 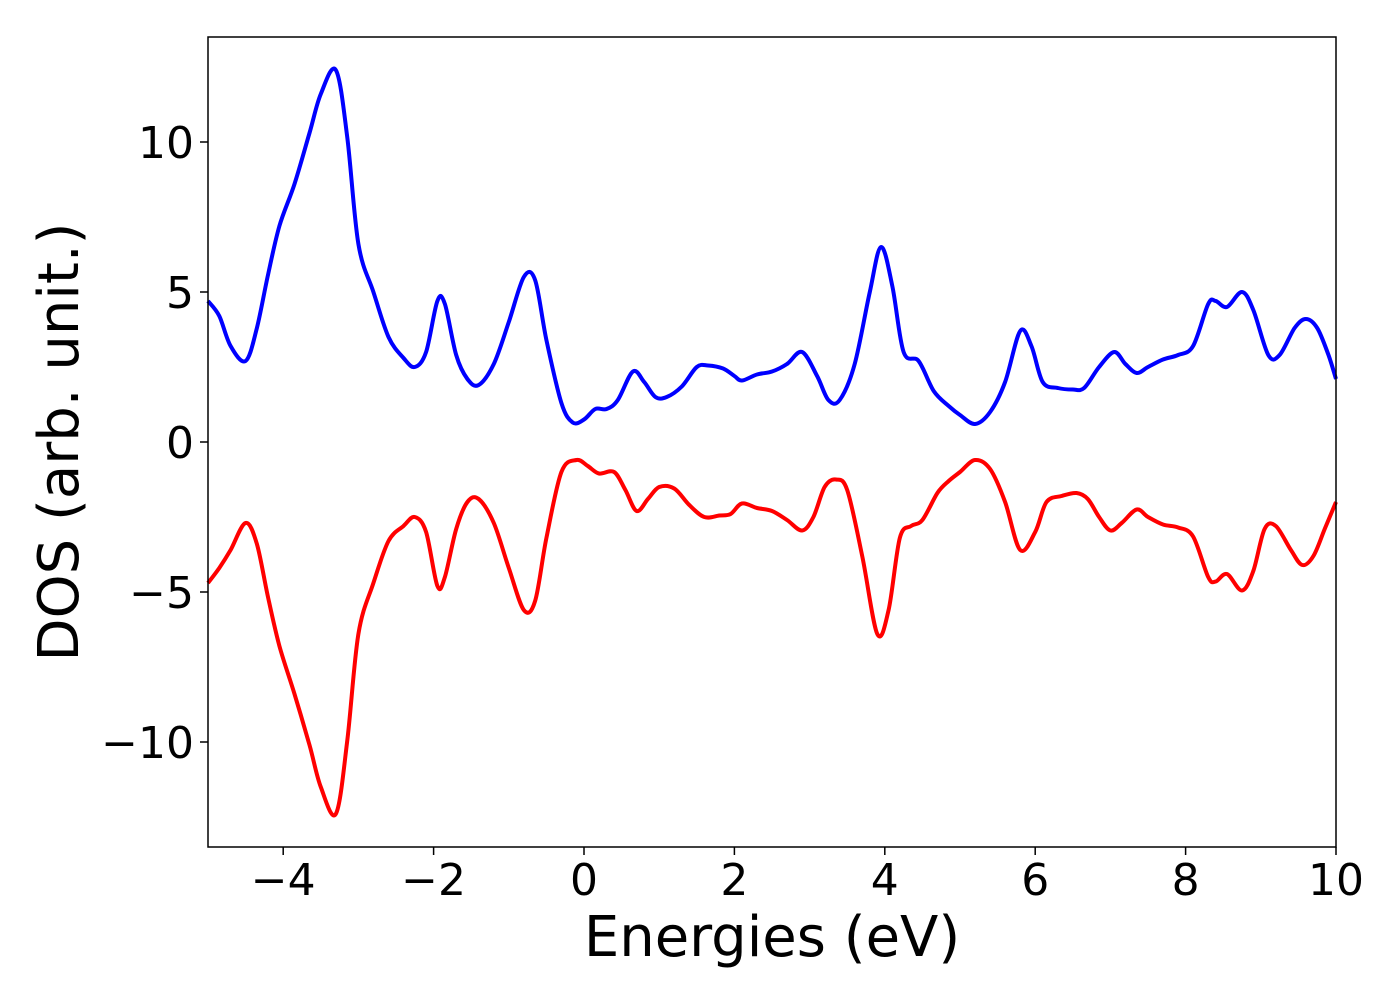 I want to click on y-tick-label: −5, so click(x=161, y=593).